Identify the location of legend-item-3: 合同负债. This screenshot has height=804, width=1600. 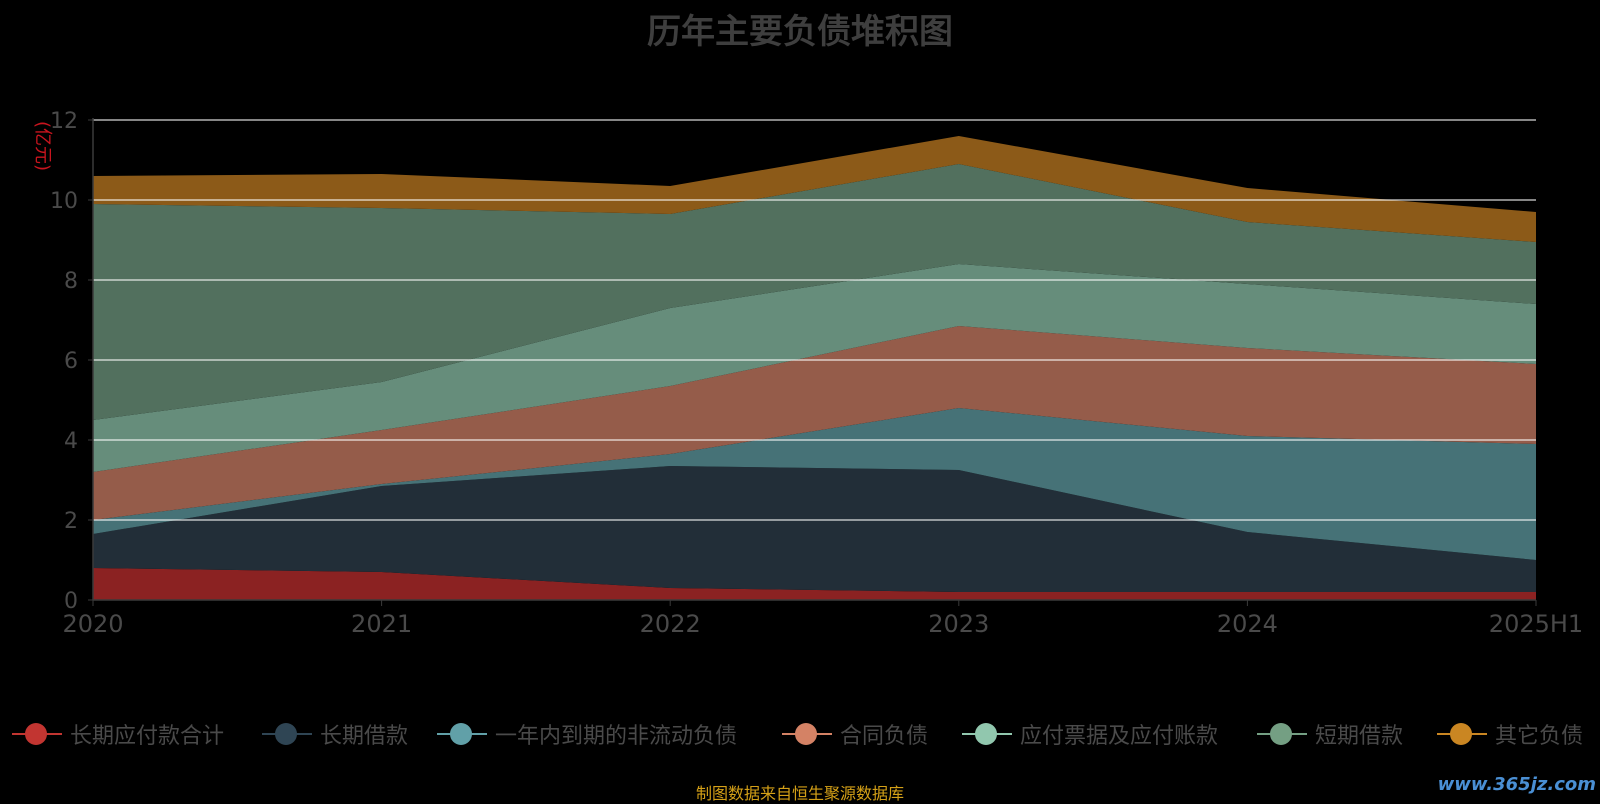
(855, 734).